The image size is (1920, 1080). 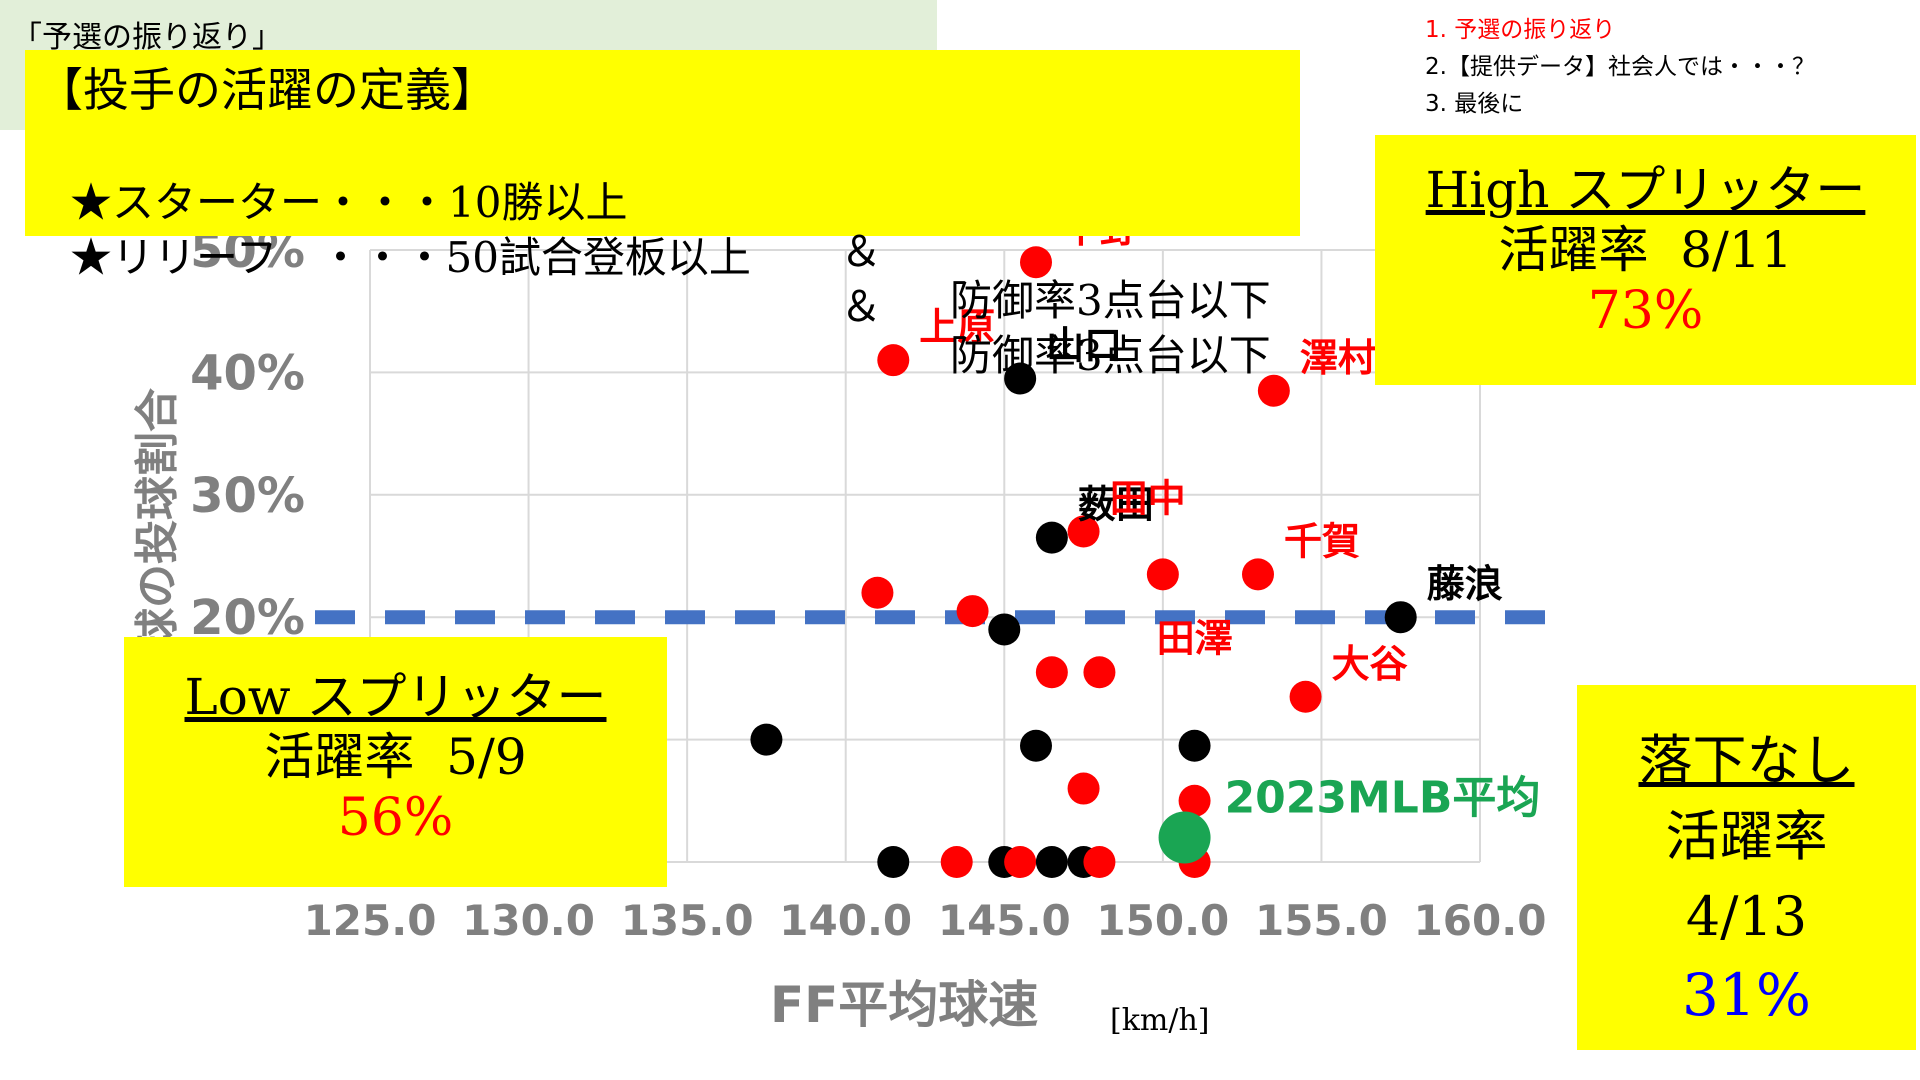 I want to click on x-tick-label: 160.0, so click(x=1480, y=920).